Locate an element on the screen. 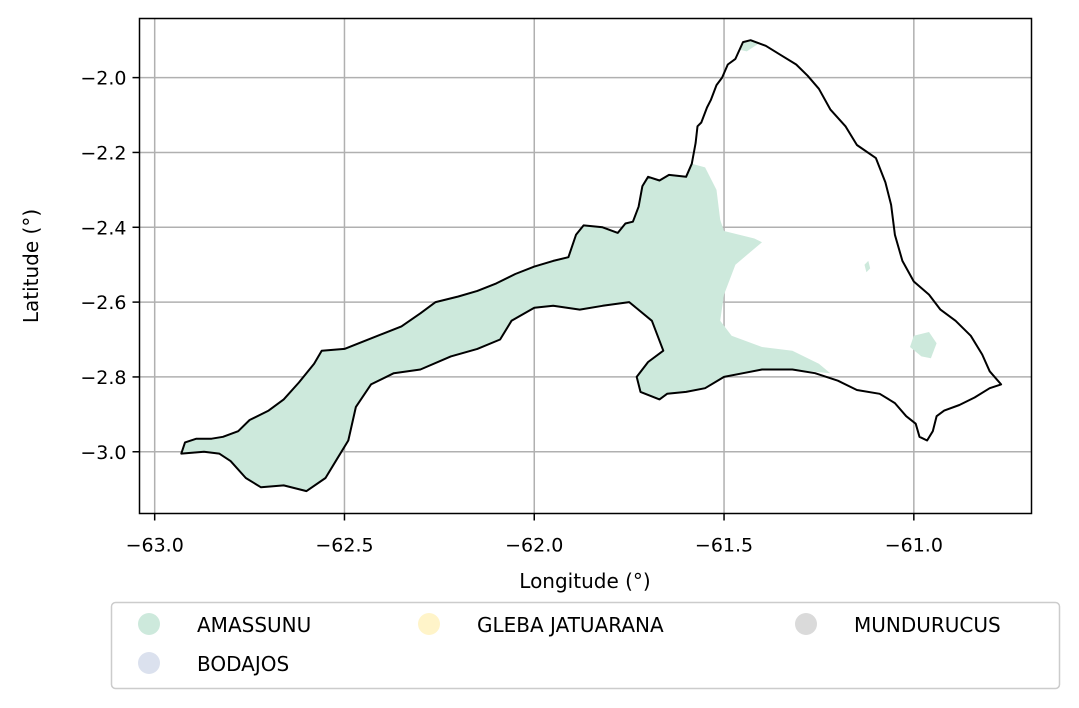  y-axis-ticks: −2.0 −2.2 −2.4 −2.6 −2.8 −3.0 is located at coordinates (110, 266).